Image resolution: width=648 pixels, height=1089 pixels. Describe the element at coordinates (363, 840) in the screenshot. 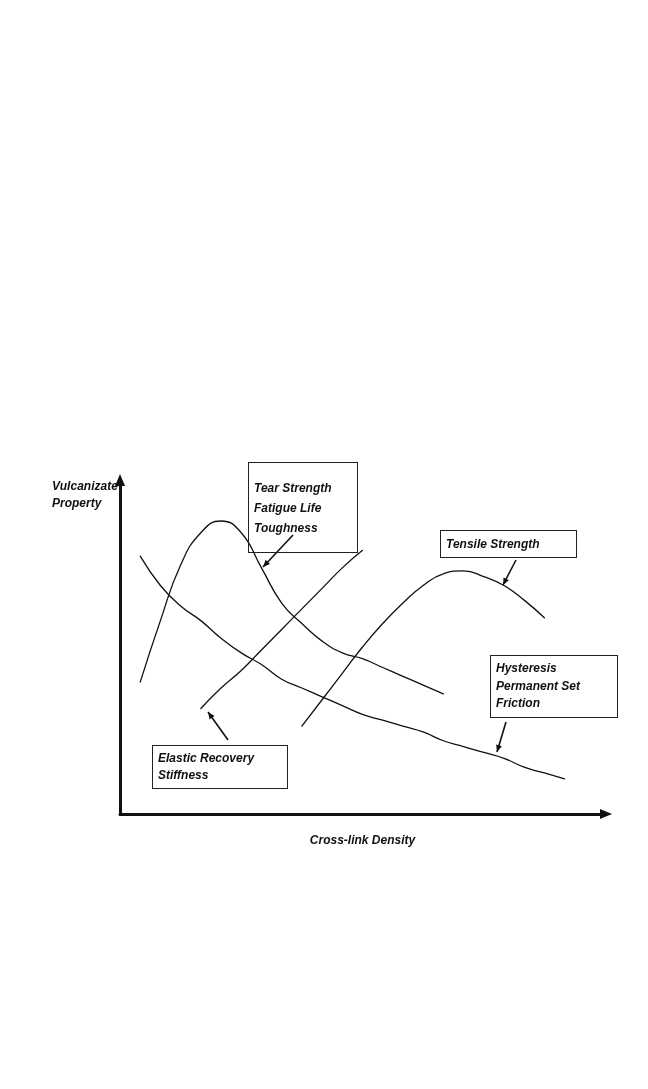

I see `x-axis-title: Cross-link Density` at that location.